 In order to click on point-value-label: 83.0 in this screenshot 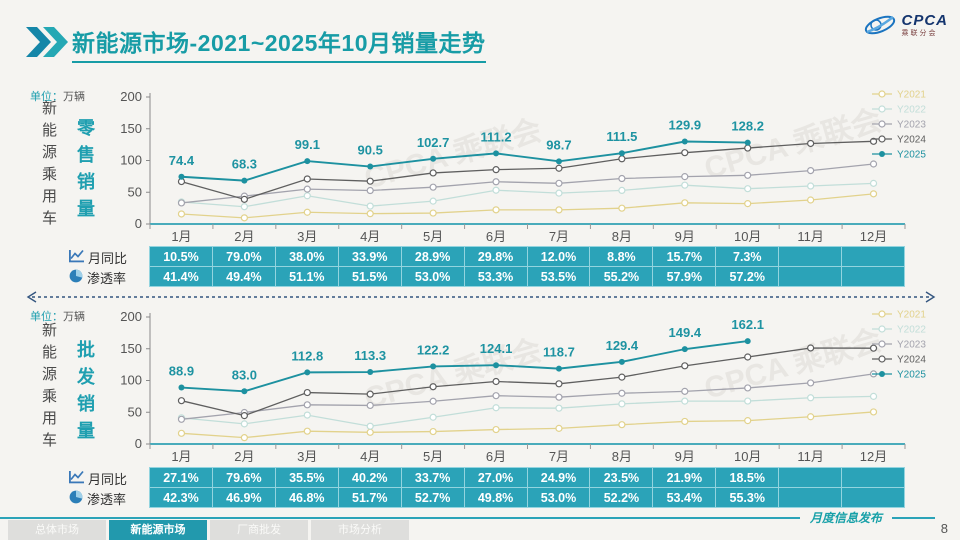, I will do `click(244, 374)`.